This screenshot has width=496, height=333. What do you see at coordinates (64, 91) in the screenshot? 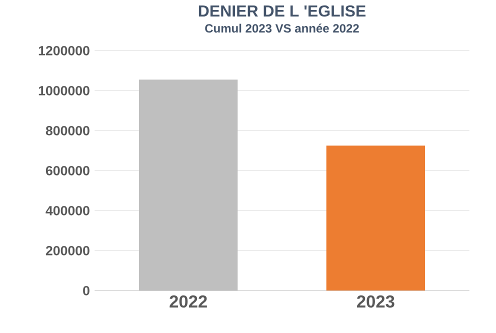
I see `y-tick-label: 1000000` at bounding box center [64, 91].